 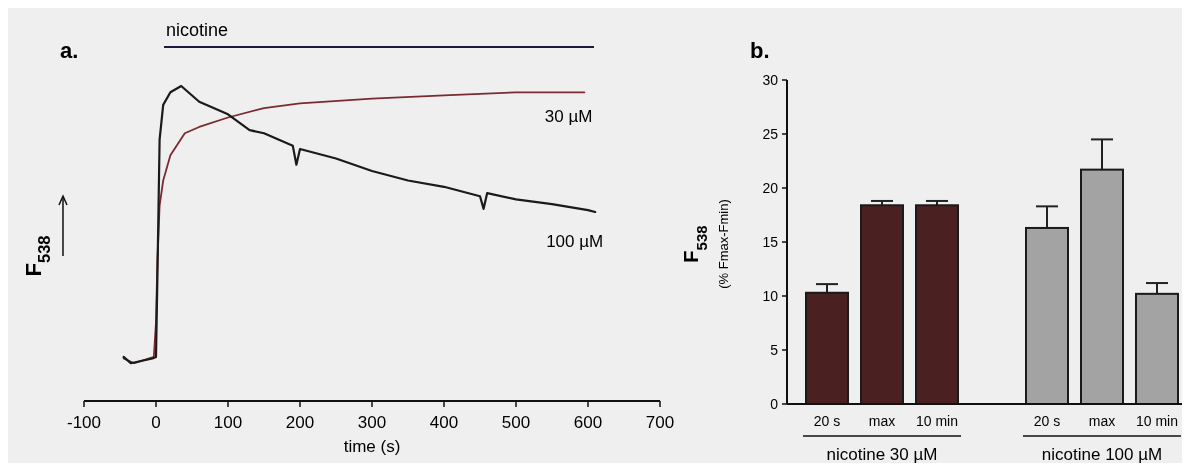 I want to click on text: nicotine 30 µM, so click(x=882, y=454).